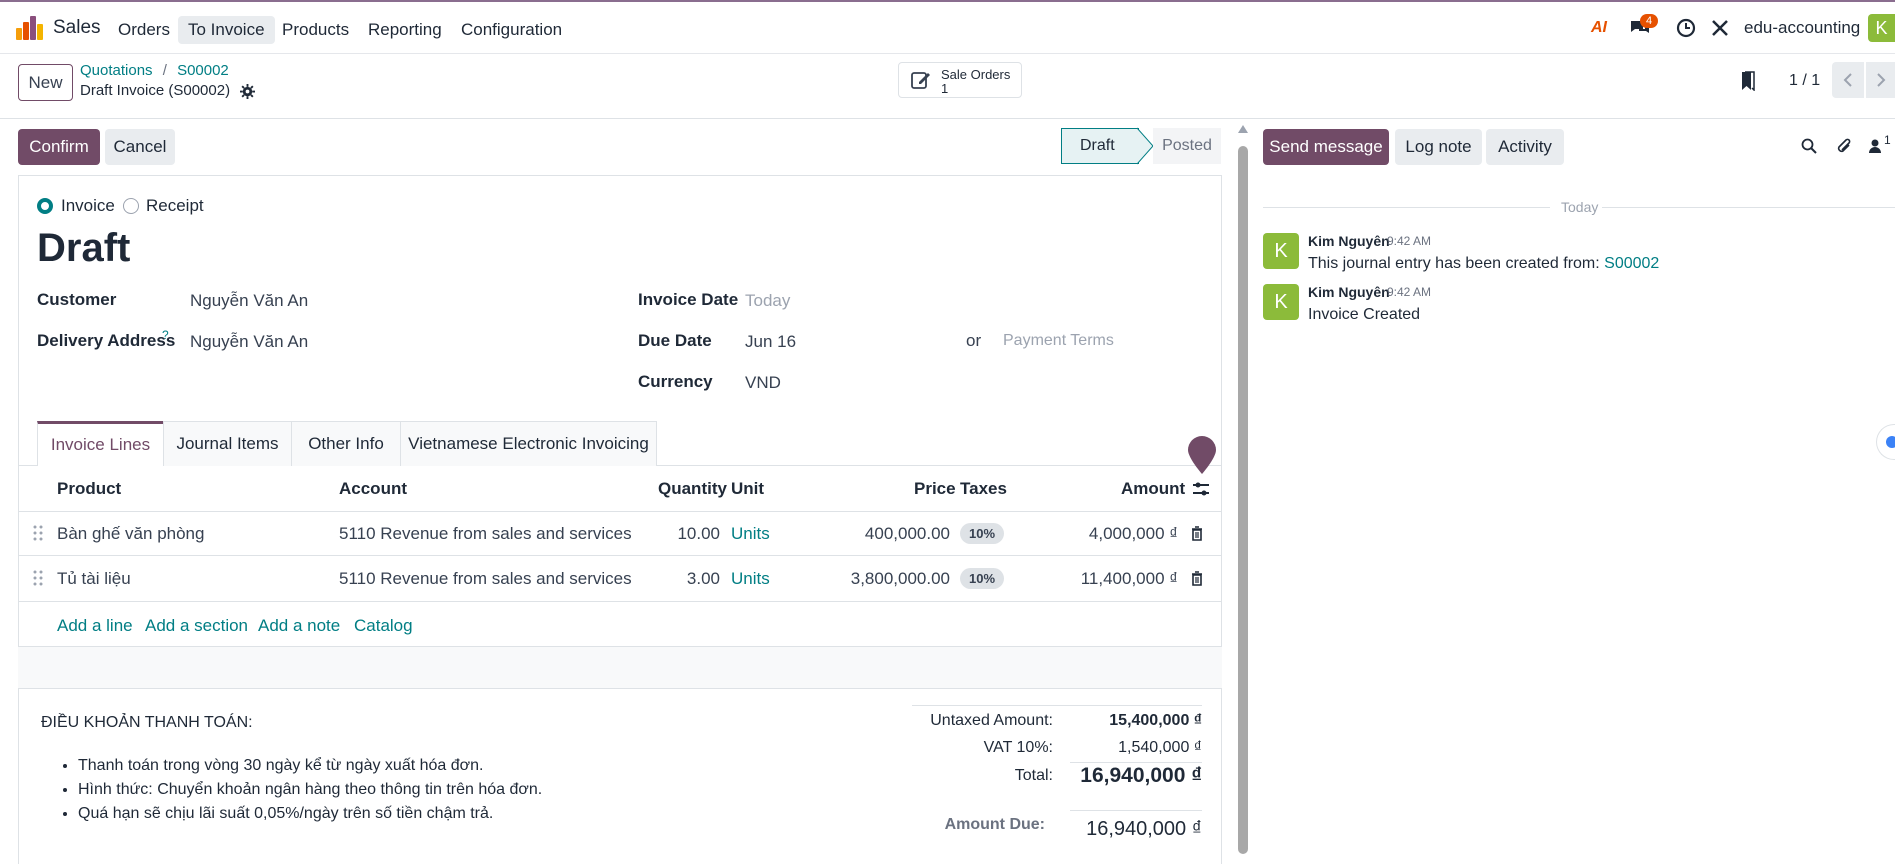  I want to click on col-account: Account, so click(373, 488).